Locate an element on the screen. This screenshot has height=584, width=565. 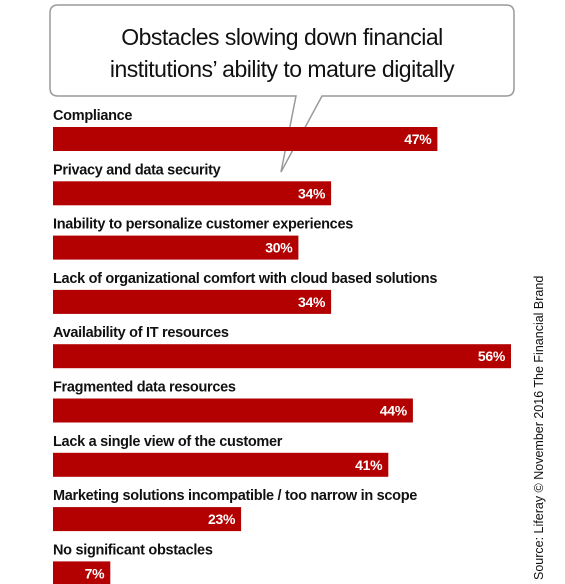
value-label: 56% is located at coordinates (492, 356).